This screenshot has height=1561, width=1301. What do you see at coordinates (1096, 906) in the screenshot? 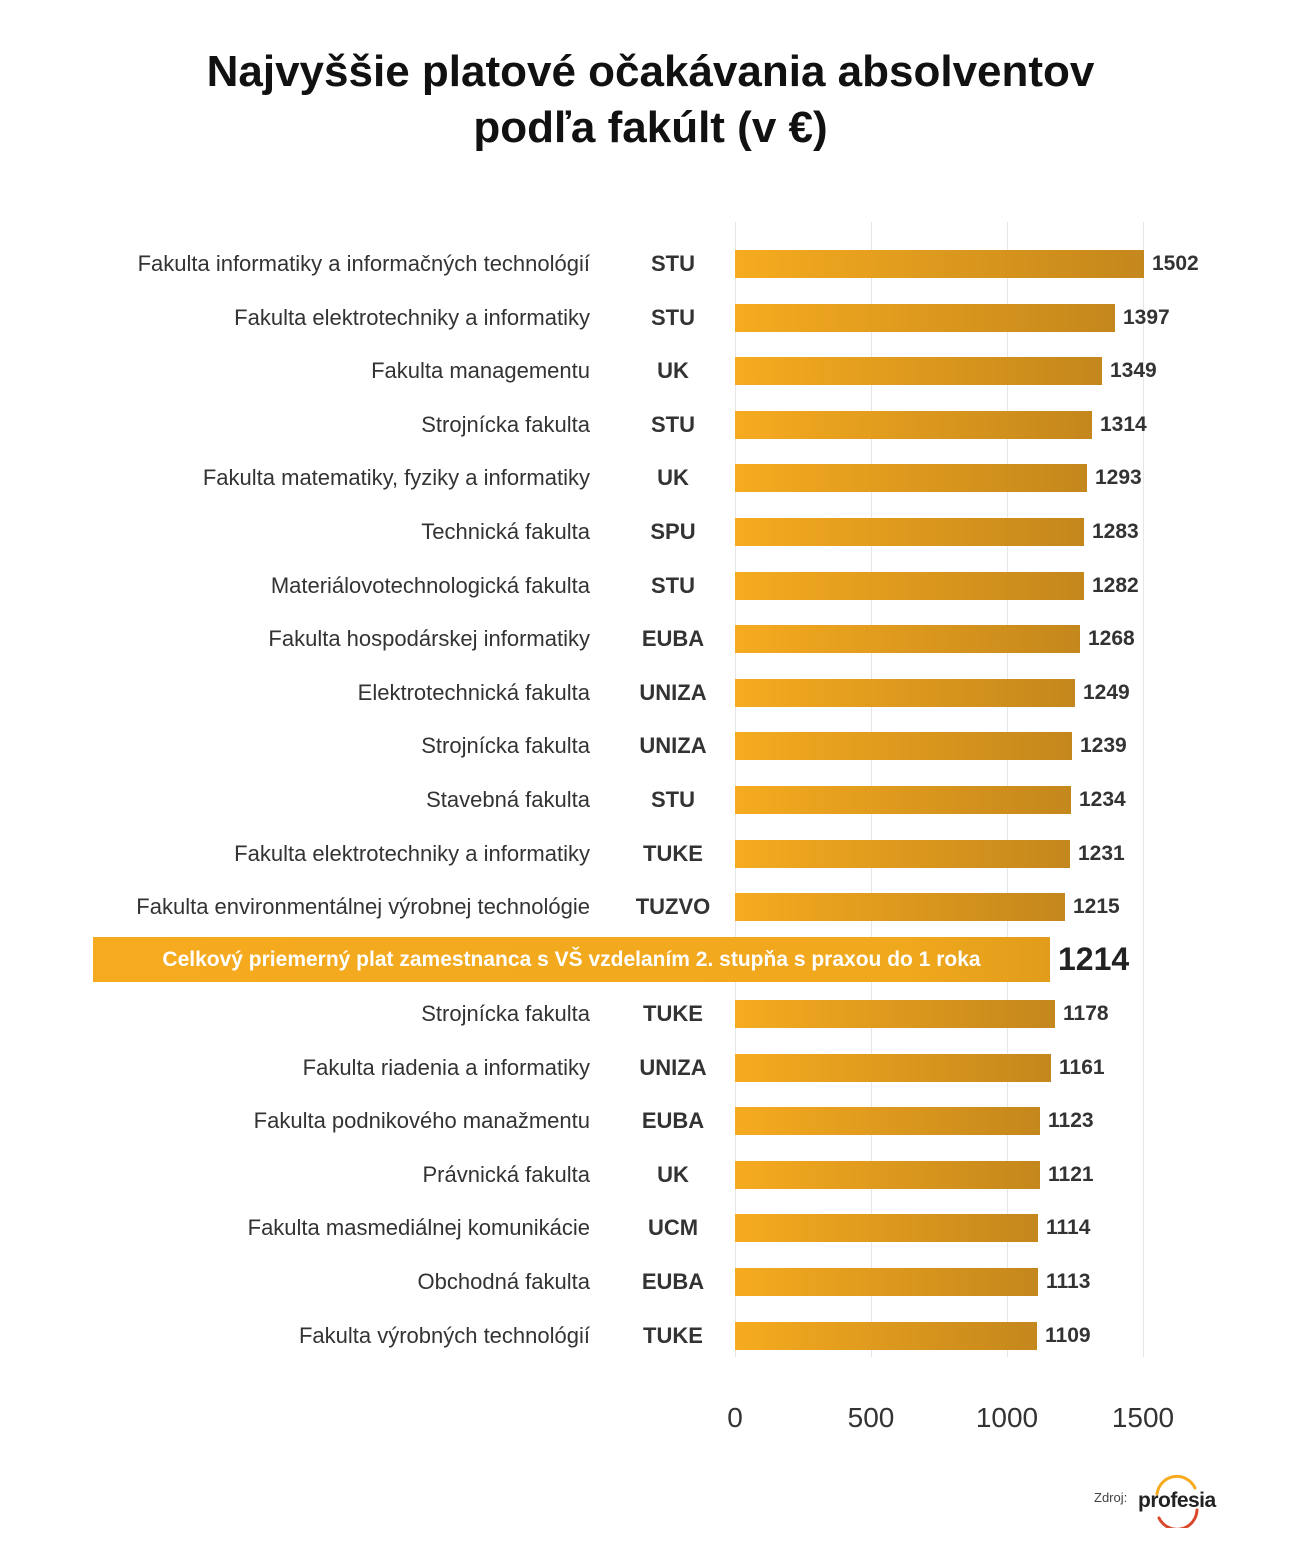
I see `bar-value-label: 1215` at bounding box center [1096, 906].